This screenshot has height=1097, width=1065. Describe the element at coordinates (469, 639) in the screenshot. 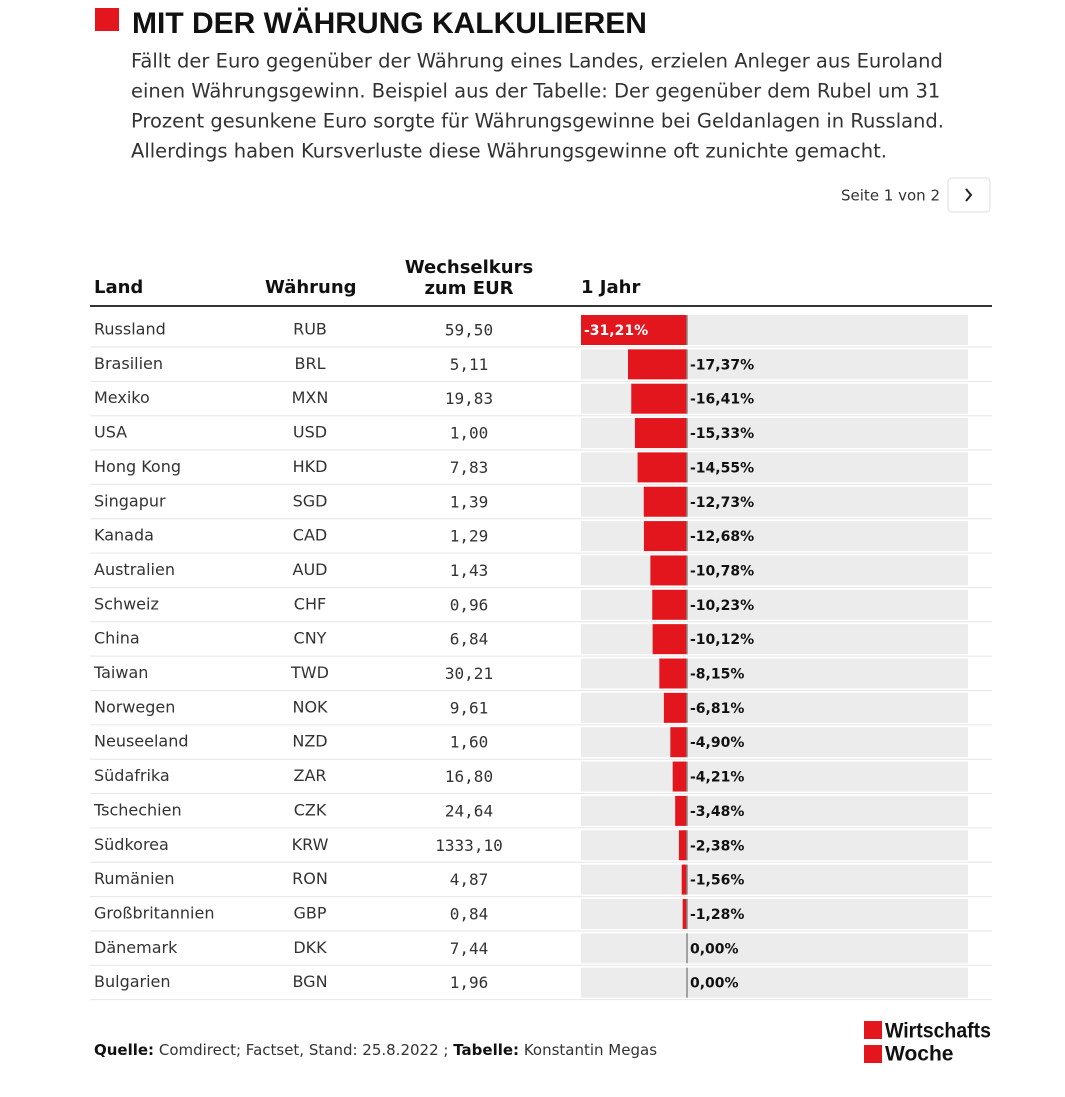

I see `rate: 6,84` at that location.